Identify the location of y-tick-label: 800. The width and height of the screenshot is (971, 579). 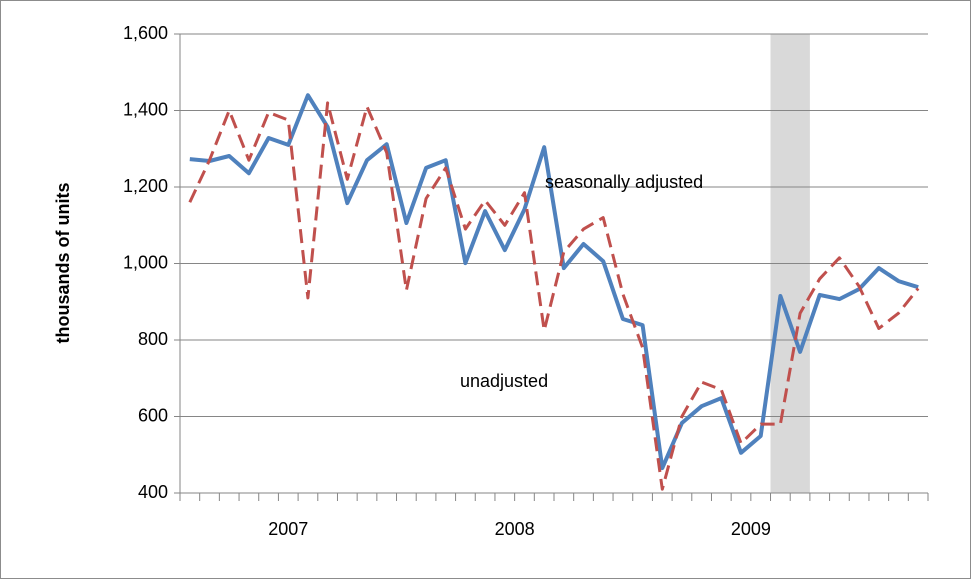
(153, 339).